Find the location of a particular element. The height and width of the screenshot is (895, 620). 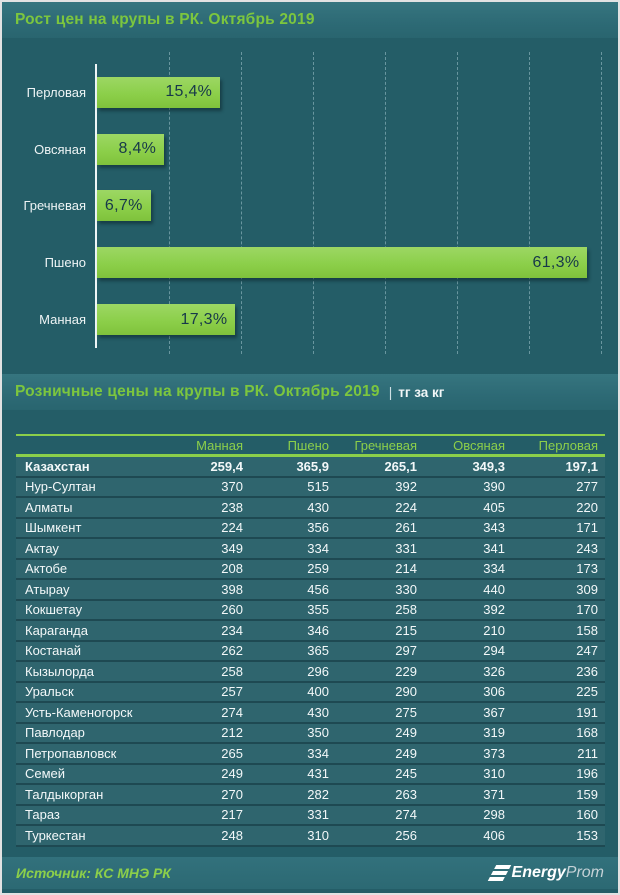

price-cell: 331 is located at coordinates (406, 548).